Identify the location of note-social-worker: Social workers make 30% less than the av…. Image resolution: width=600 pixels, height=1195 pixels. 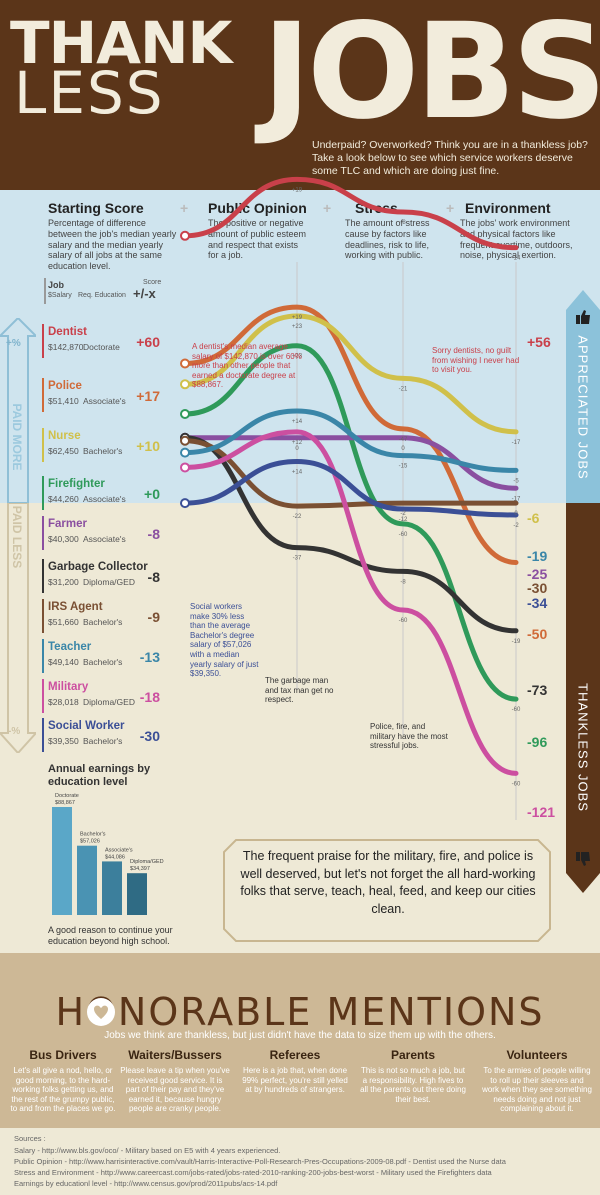
(224, 640).